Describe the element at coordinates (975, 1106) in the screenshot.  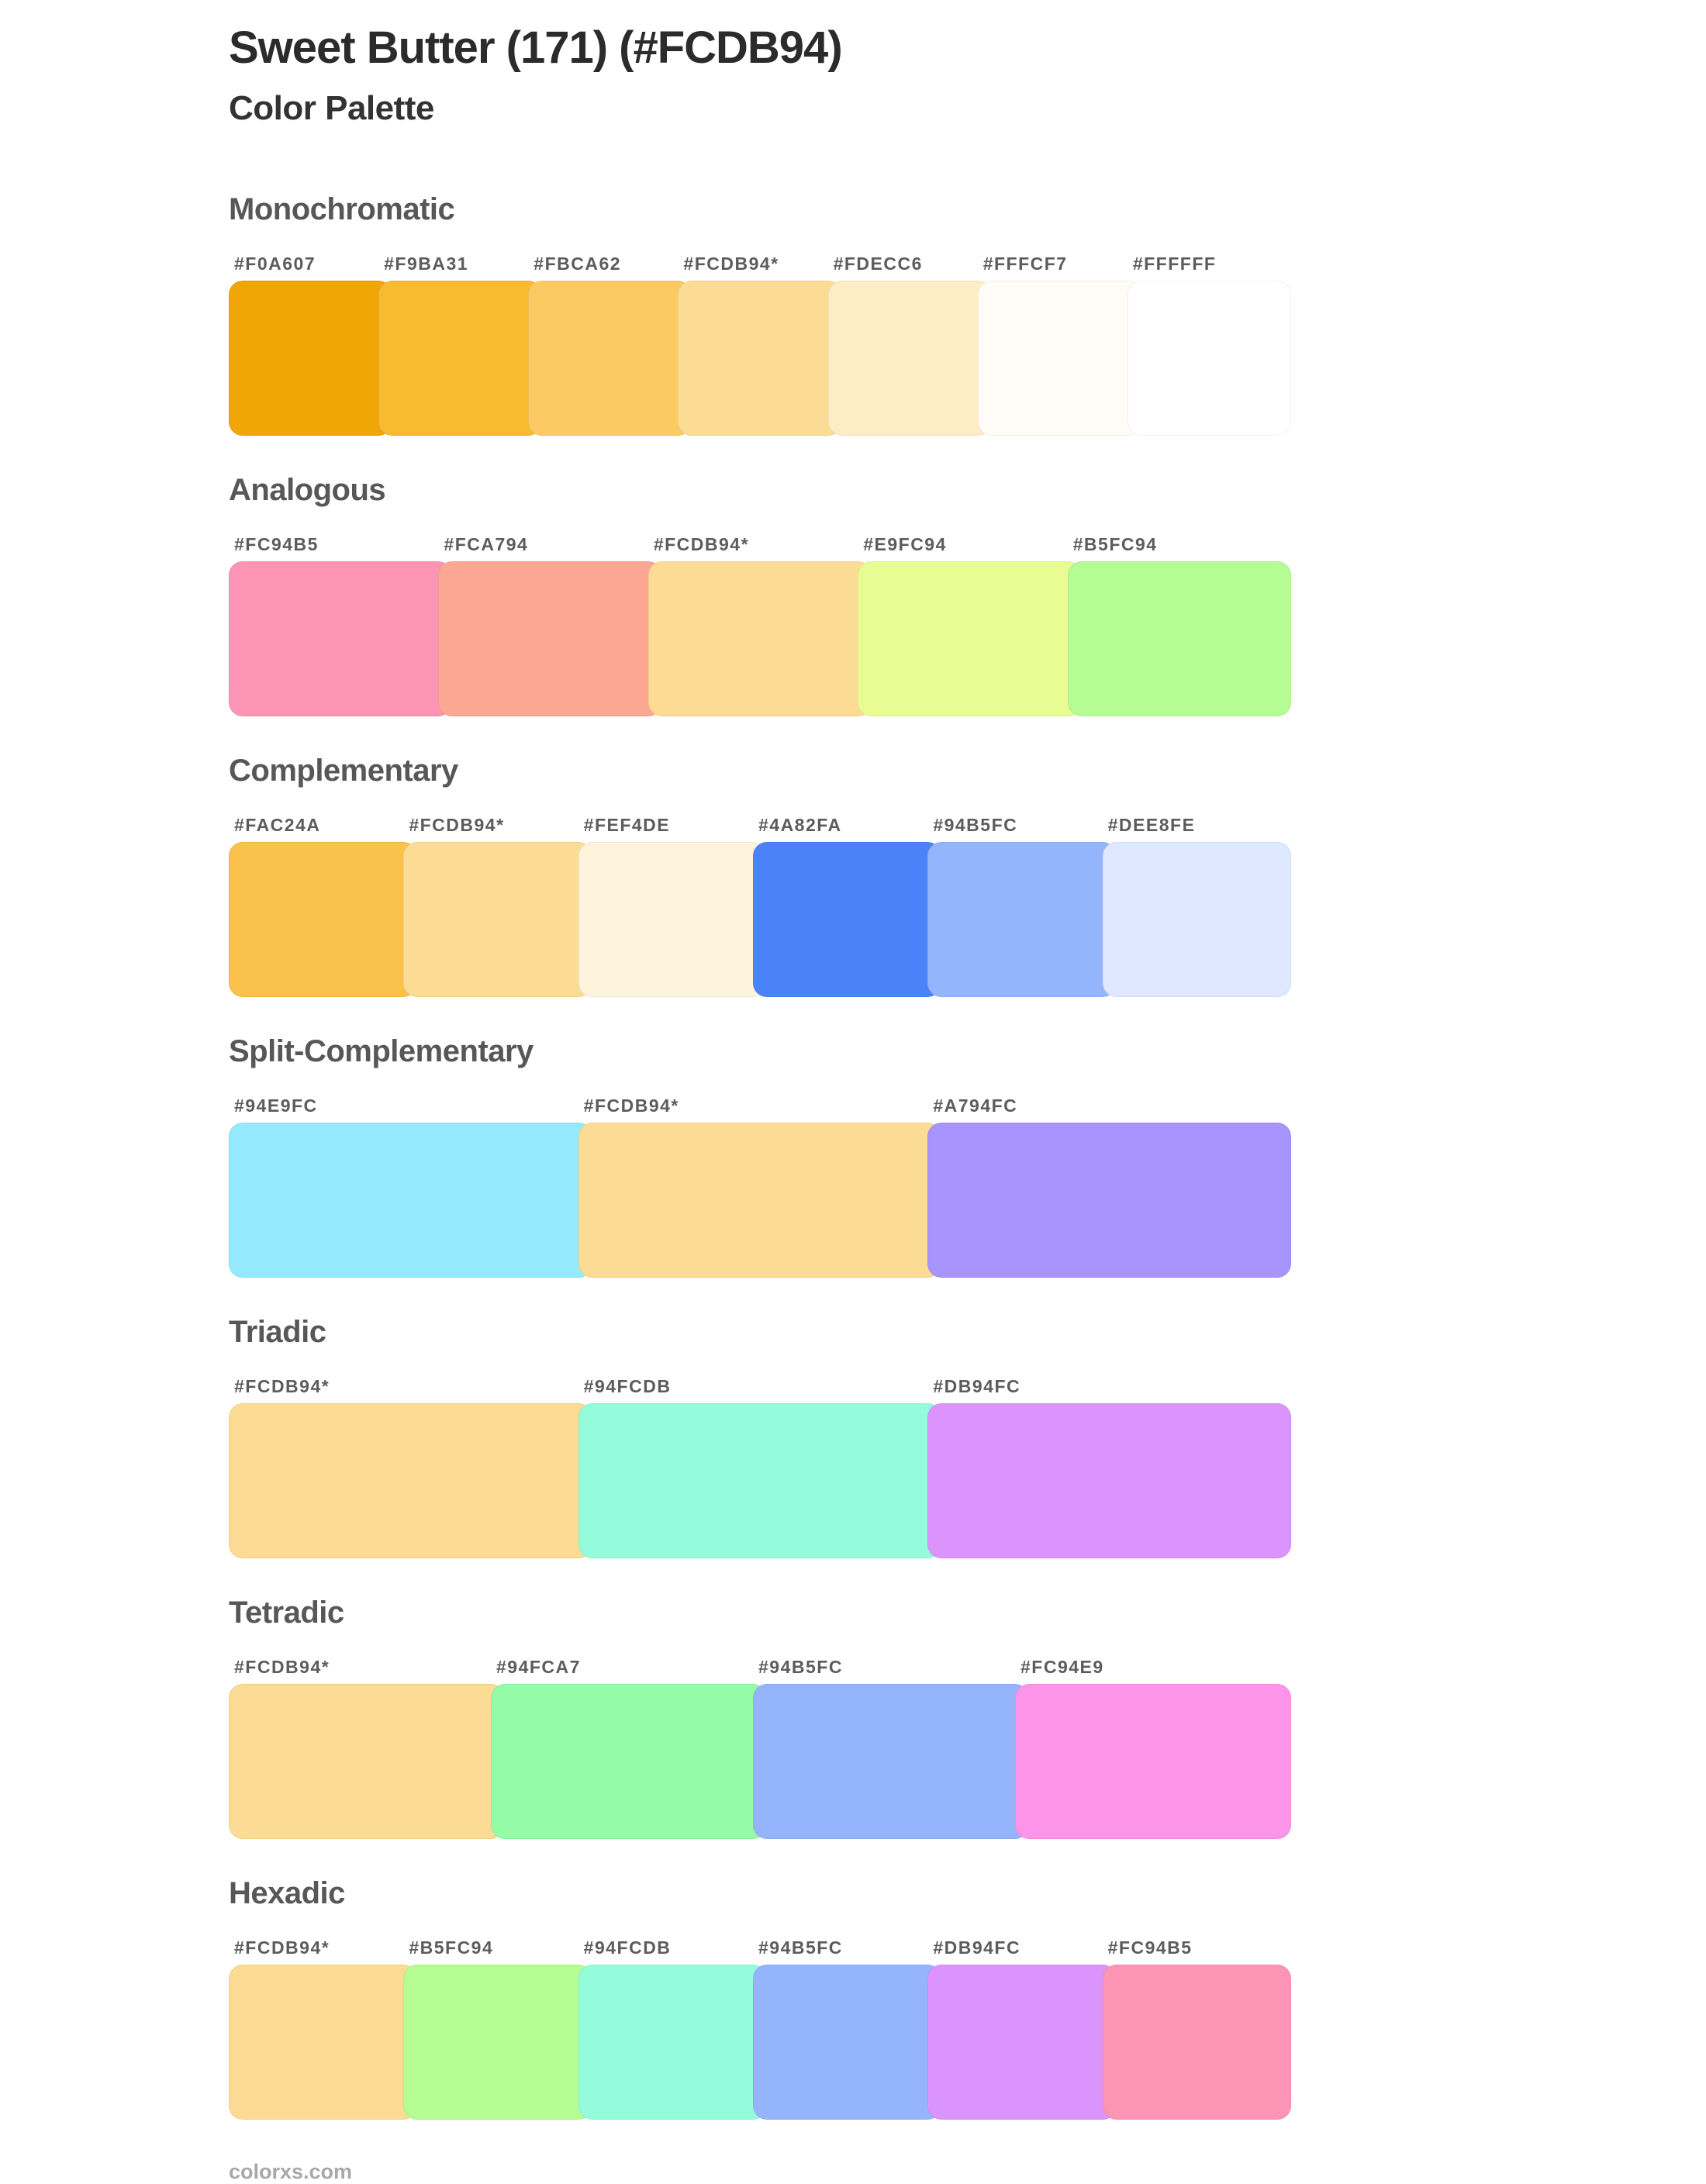
I see `swatch-hex-label: #A794FC` at that location.